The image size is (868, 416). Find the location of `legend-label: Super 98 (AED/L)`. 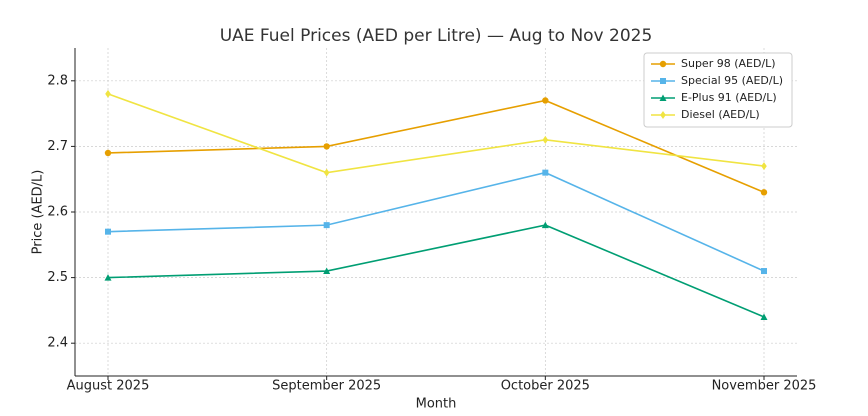

legend-label: Super 98 (AED/L) is located at coordinates (728, 63).